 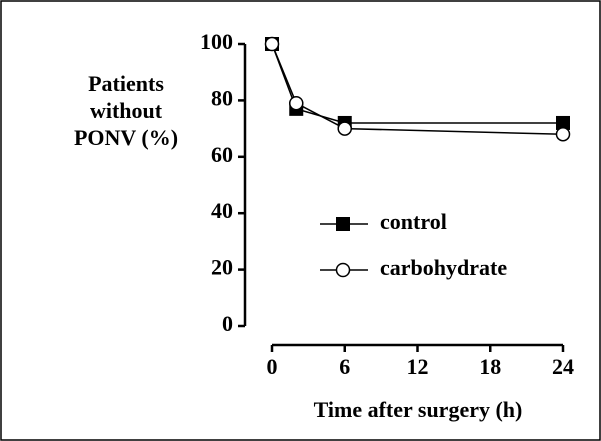 I want to click on x-tick-label: 12, so click(x=418, y=366).